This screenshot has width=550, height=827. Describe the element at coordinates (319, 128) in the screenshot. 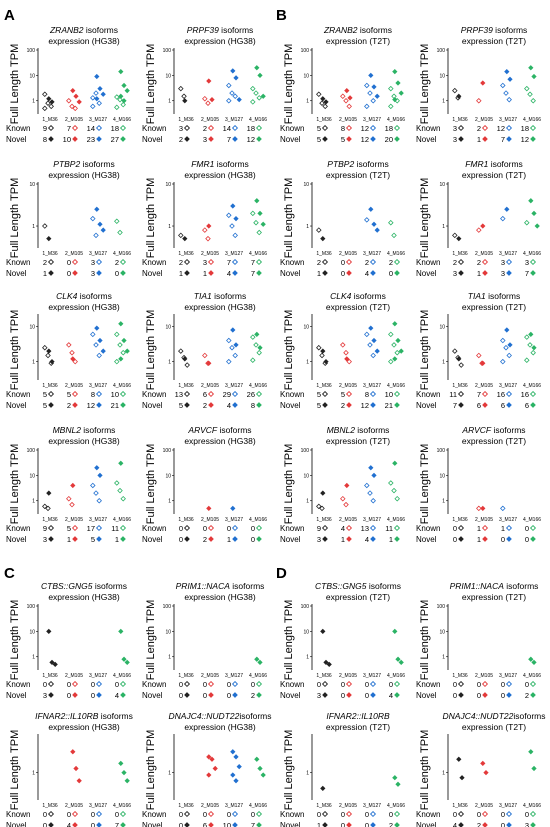

I see `known-count: 5` at that location.